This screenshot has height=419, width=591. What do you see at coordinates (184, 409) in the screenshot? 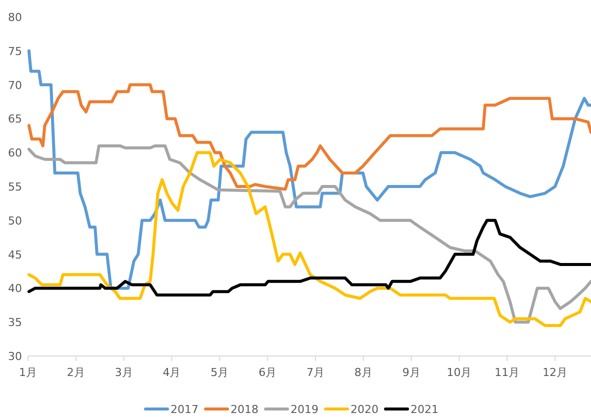
I see `legend-label: 2017` at bounding box center [184, 409].